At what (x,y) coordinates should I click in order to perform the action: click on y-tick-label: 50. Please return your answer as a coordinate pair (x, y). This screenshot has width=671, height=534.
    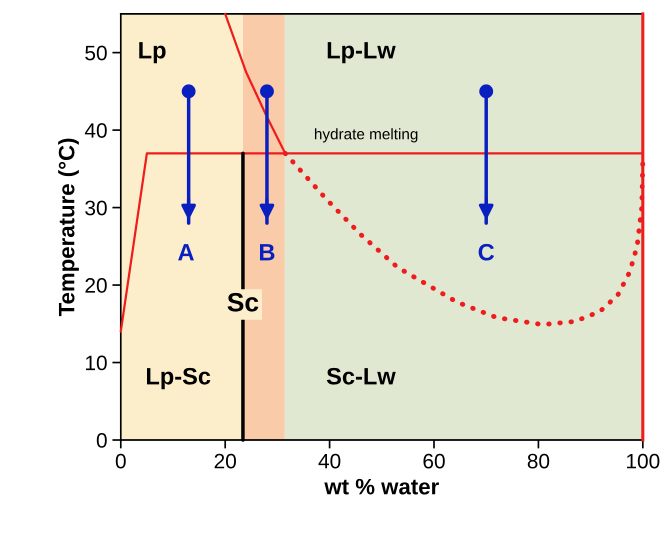
    Looking at the image, I should click on (96, 53).